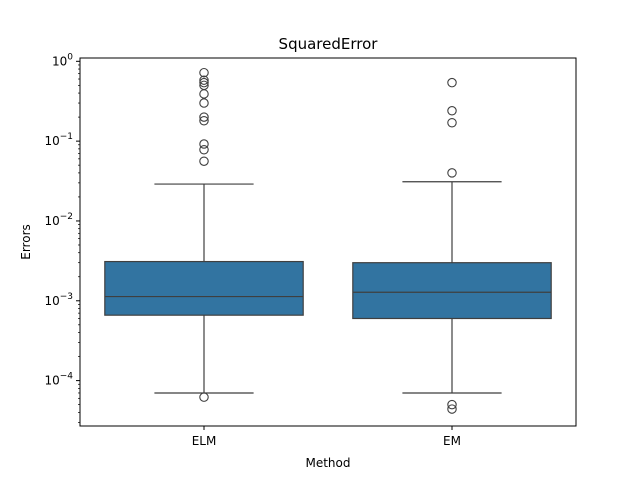 The height and width of the screenshot is (480, 640). I want to click on x-axis-label: Method, so click(327, 463).